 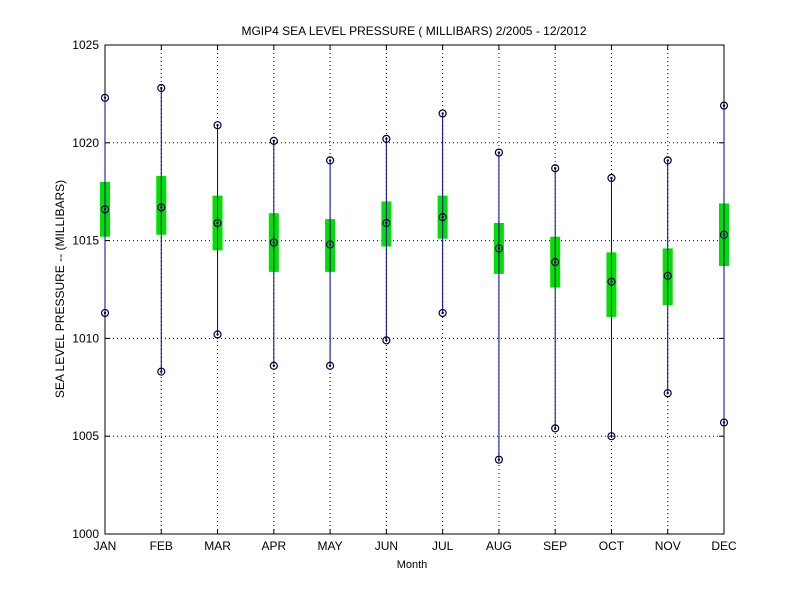 What do you see at coordinates (85, 45) in the screenshot?
I see `y-tick-label: 1025` at bounding box center [85, 45].